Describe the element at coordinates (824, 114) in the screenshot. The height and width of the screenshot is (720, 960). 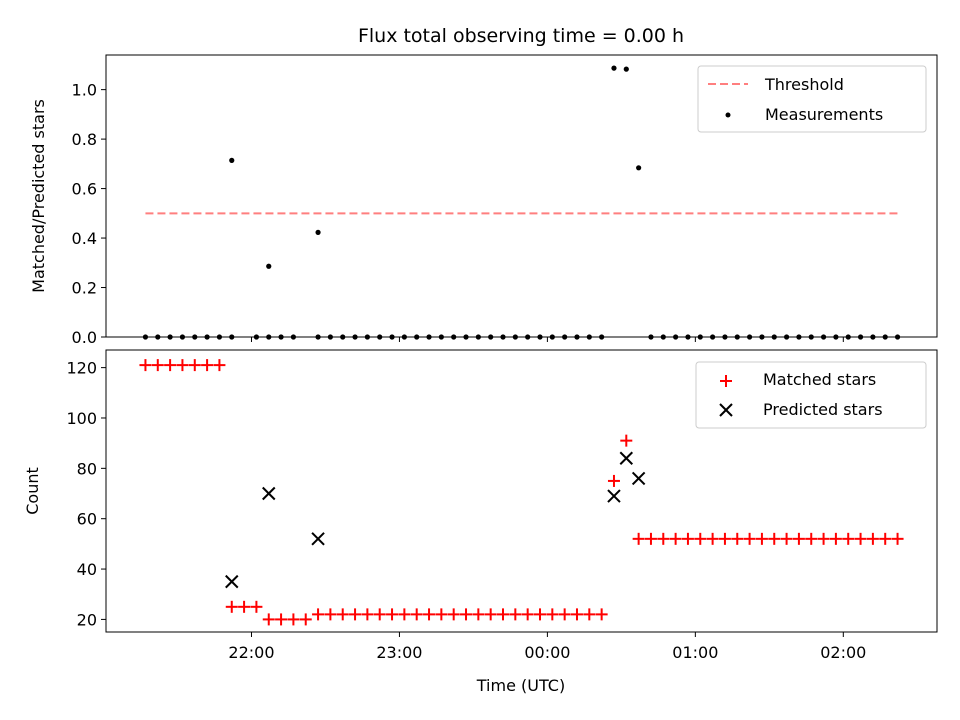
I see `legend-measurements-label: Measurements` at that location.